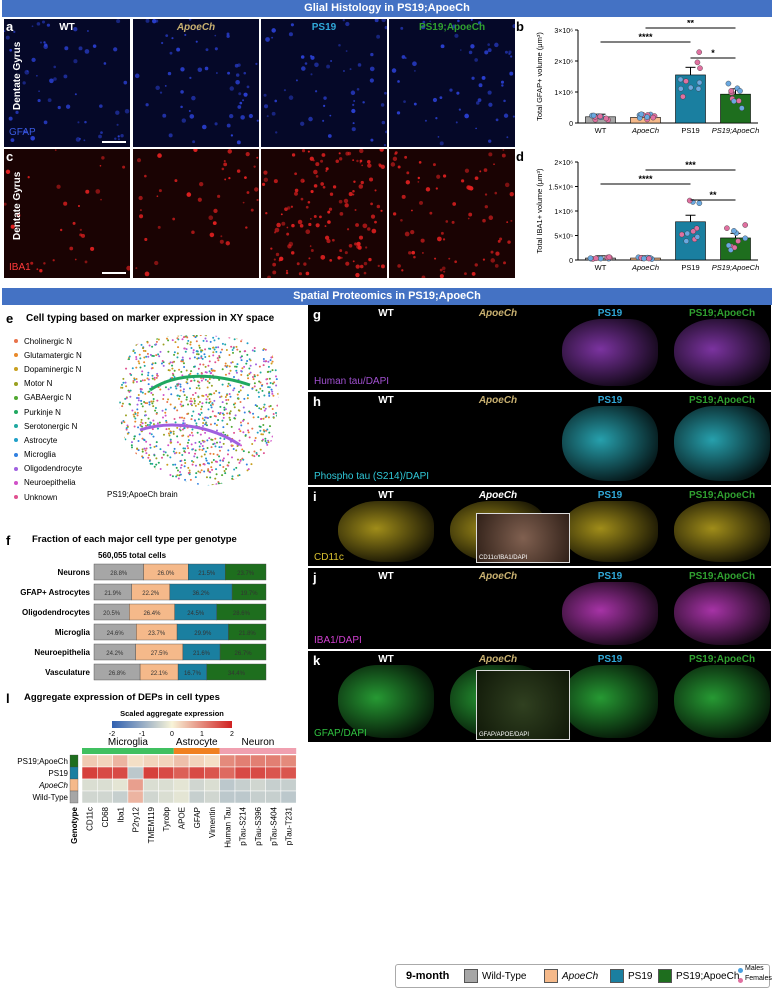 This screenshot has width=774, height=992. I want to click on legend-label-females: Females, so click(758, 978).